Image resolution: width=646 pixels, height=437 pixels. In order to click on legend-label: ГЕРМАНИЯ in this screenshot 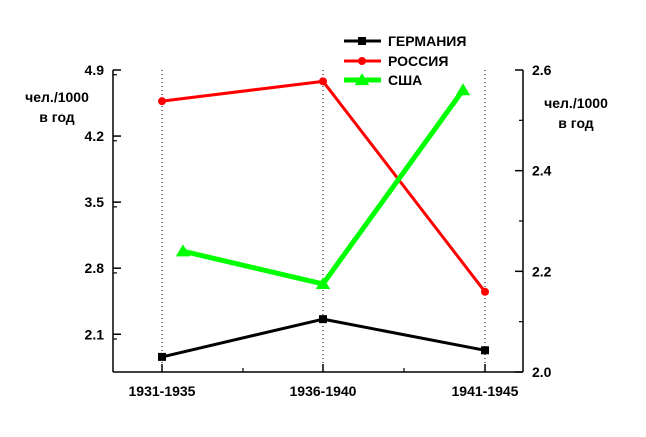, I will do `click(427, 41)`.